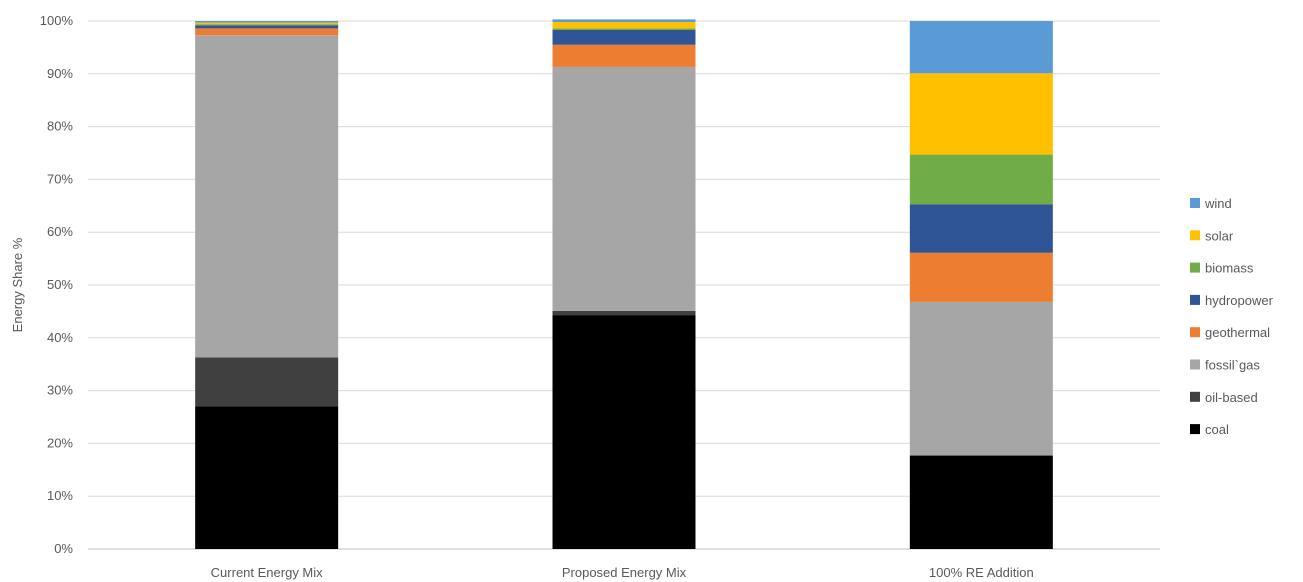 The height and width of the screenshot is (582, 1303). Describe the element at coordinates (60, 126) in the screenshot. I see `y-tick-label: 80%` at that location.